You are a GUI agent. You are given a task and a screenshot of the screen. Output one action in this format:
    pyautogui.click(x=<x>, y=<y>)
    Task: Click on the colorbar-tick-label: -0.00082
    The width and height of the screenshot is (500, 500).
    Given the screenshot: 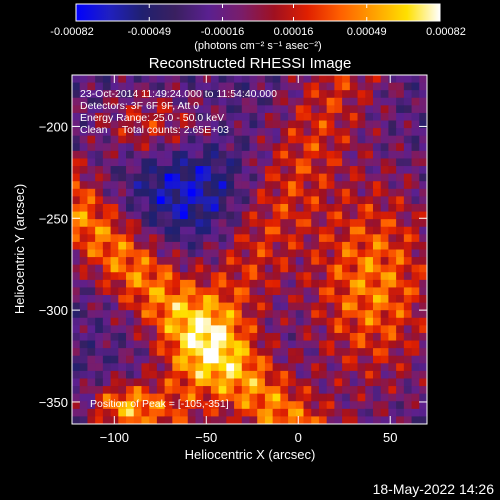 What is the action you would take?
    pyautogui.click(x=71, y=32)
    